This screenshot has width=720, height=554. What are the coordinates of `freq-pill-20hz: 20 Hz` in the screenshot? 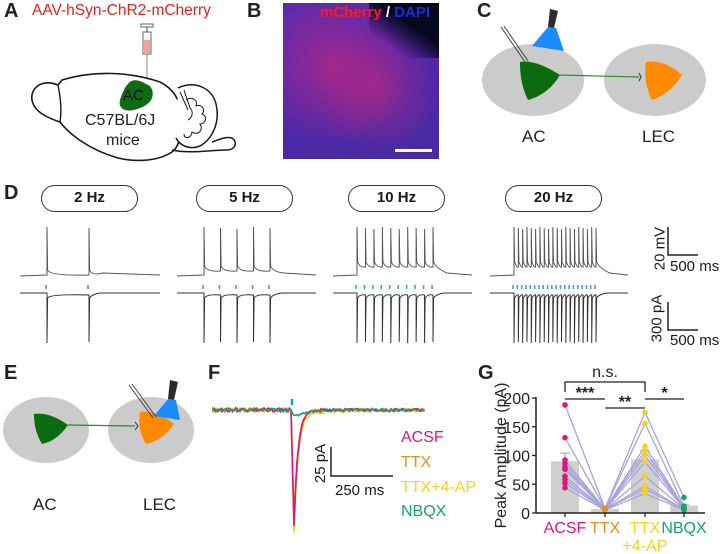 It's located at (553, 198).